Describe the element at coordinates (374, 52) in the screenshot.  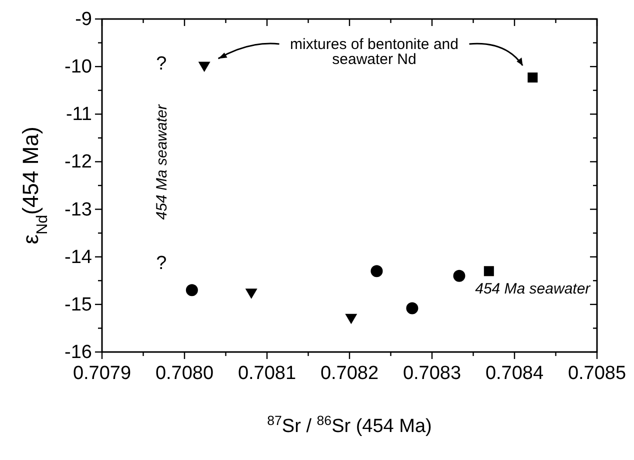
I see `annotation: mixtures of bentonite and seawater Nd` at that location.